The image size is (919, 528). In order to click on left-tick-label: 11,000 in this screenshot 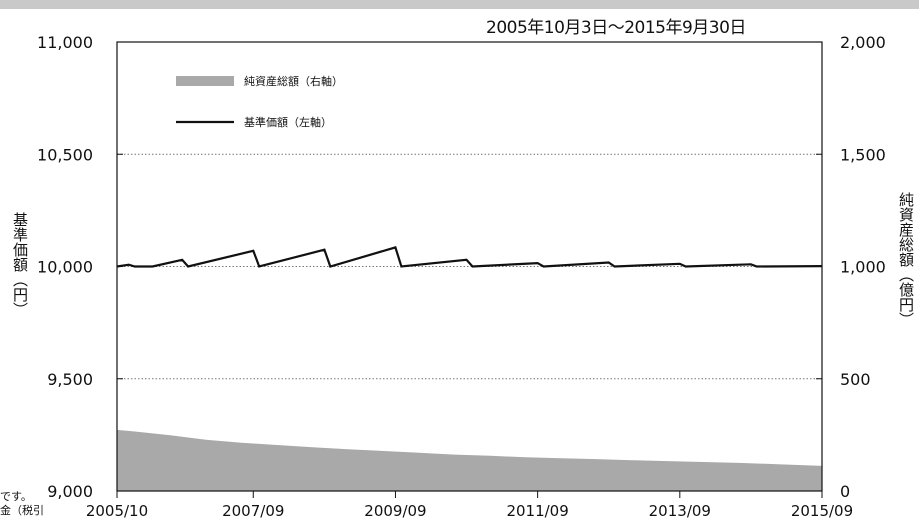, I will do `click(65, 42)`.